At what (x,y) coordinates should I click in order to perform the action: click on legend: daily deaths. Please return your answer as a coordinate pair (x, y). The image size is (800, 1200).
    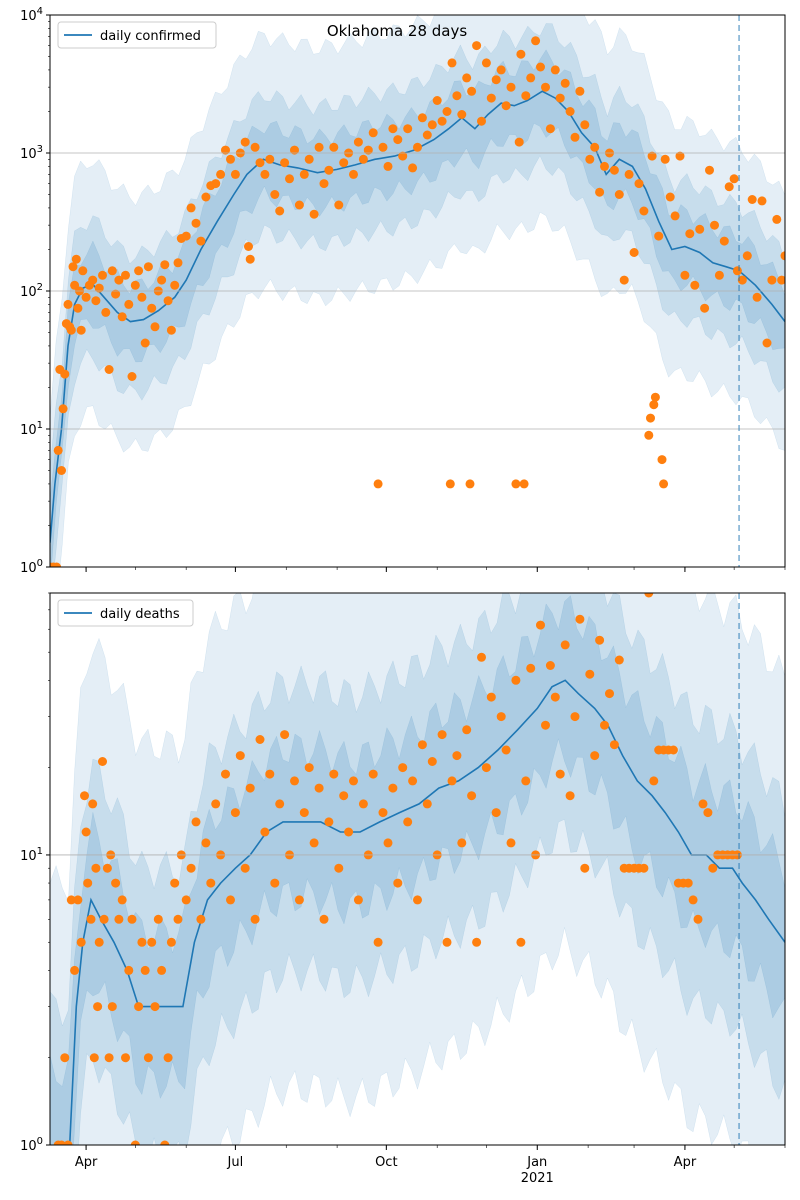
    Looking at the image, I should click on (125, 613).